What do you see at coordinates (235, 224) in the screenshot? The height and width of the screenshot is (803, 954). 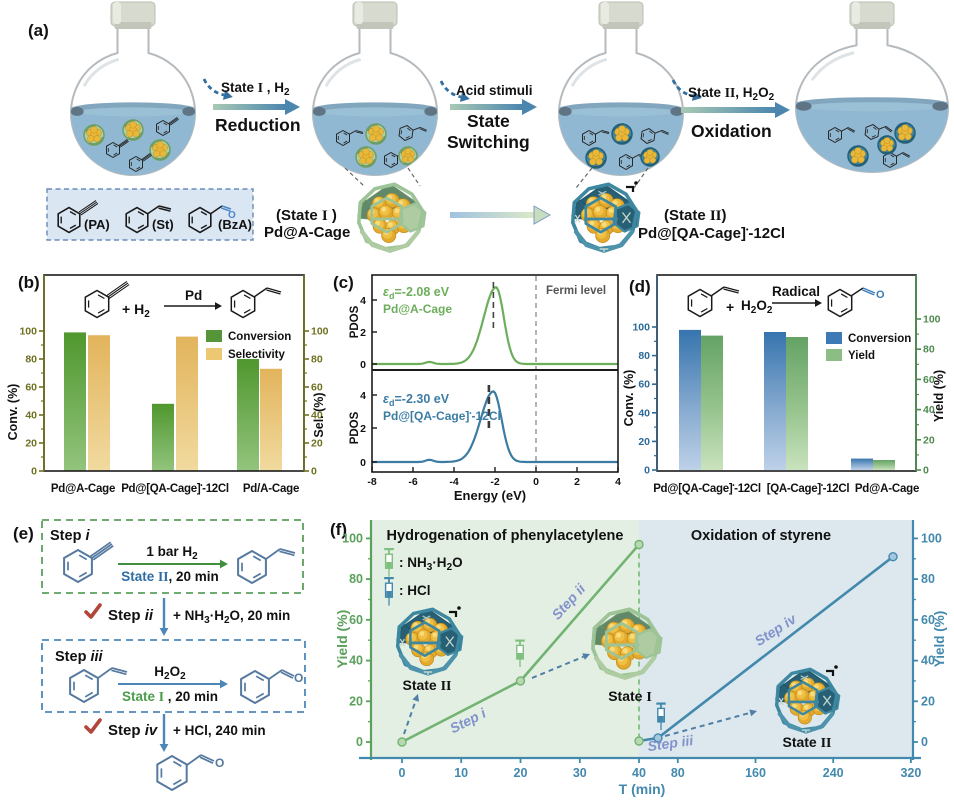 I see `svg-text: (BzA)` at bounding box center [235, 224].